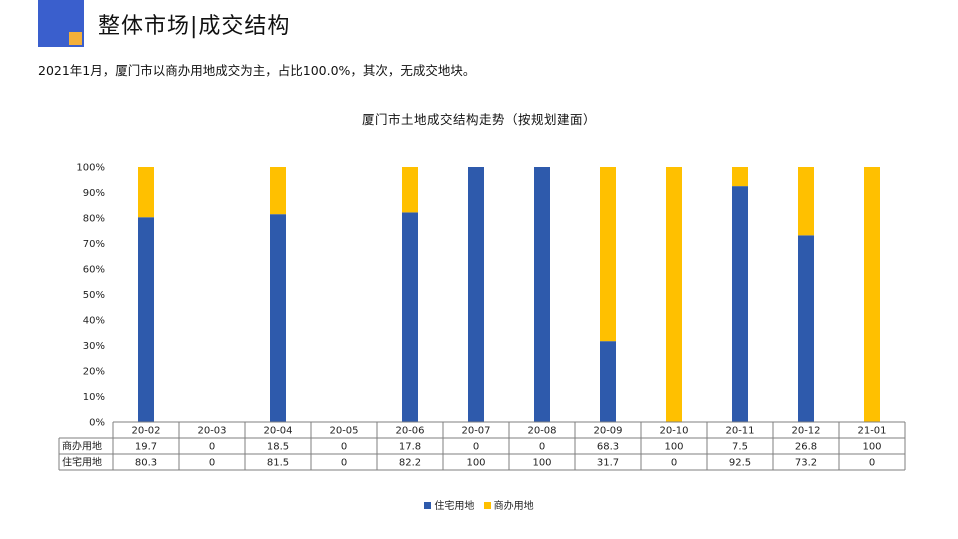 This screenshot has height=539, width=958. What do you see at coordinates (277, 431) in the screenshot?
I see `x-tick-label: 20-04` at bounding box center [277, 431].